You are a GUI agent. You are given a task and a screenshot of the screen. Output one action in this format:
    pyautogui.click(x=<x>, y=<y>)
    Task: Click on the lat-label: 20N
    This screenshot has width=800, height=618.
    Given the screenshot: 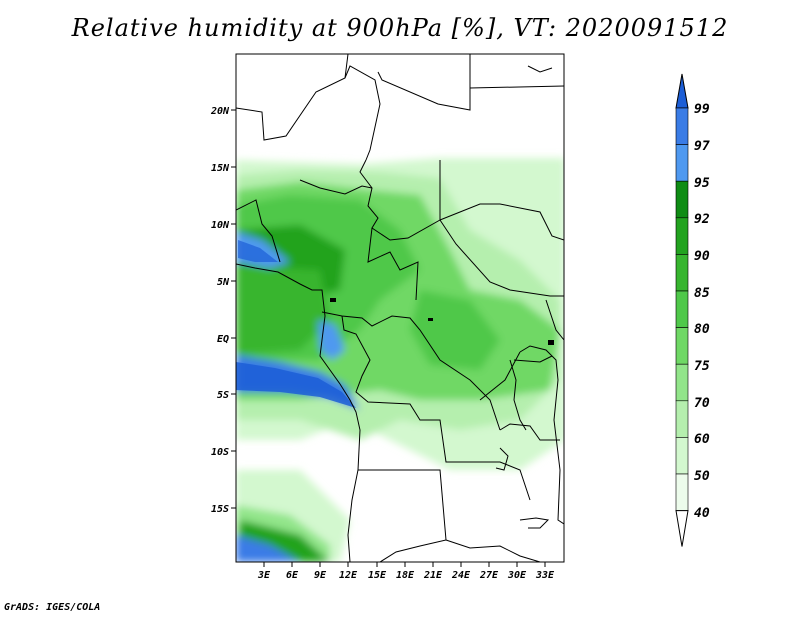 What is the action you would take?
    pyautogui.click(x=220, y=111)
    